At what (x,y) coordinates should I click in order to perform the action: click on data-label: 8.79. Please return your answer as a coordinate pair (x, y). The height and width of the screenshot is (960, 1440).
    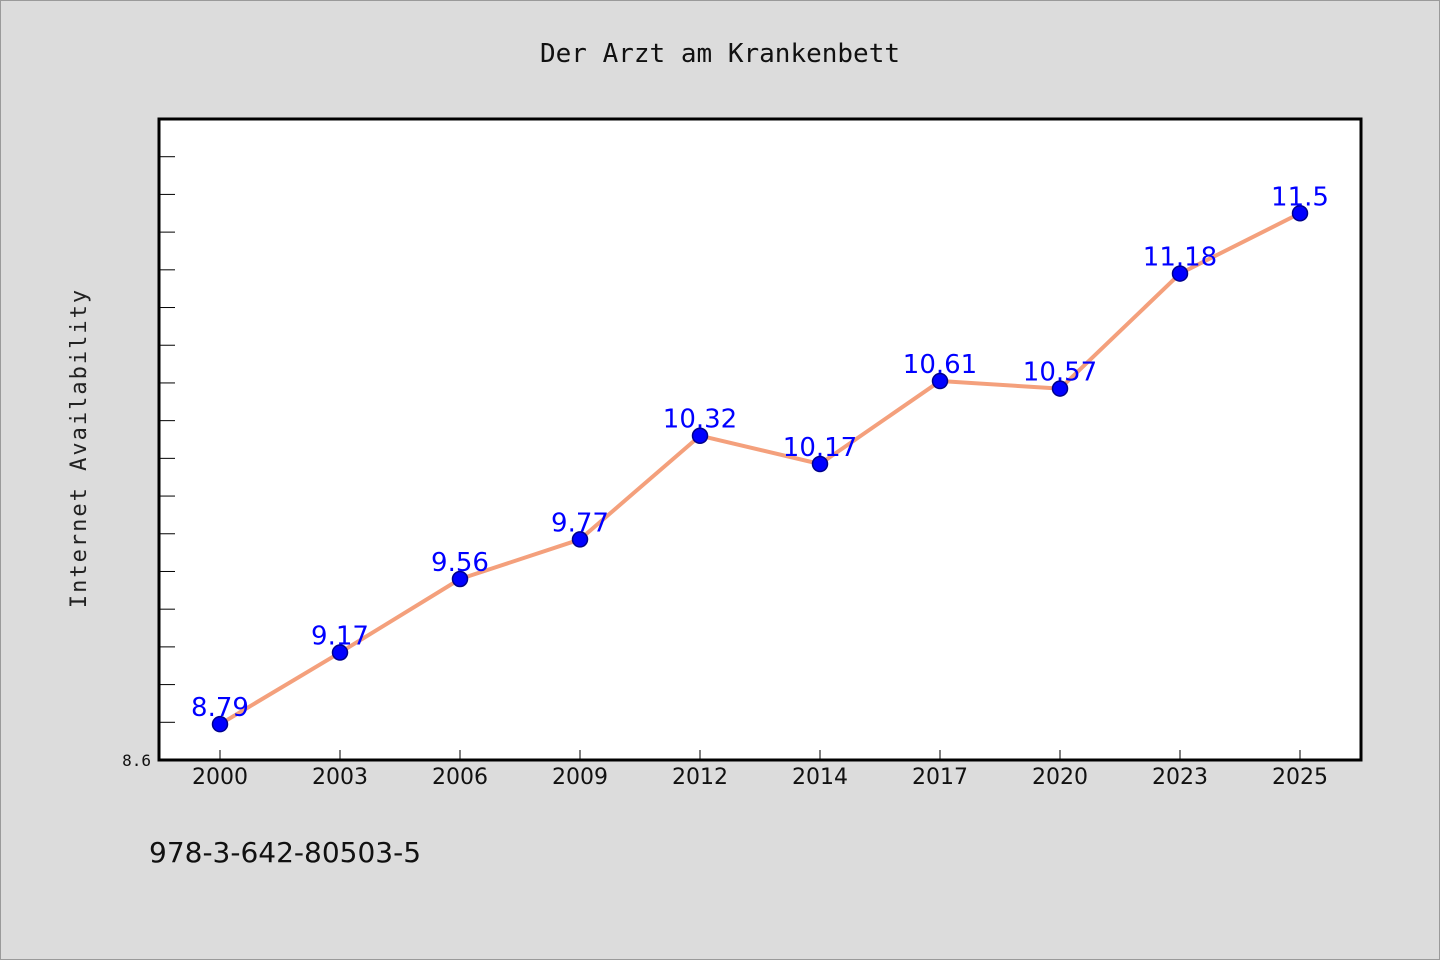
    Looking at the image, I should click on (220, 708).